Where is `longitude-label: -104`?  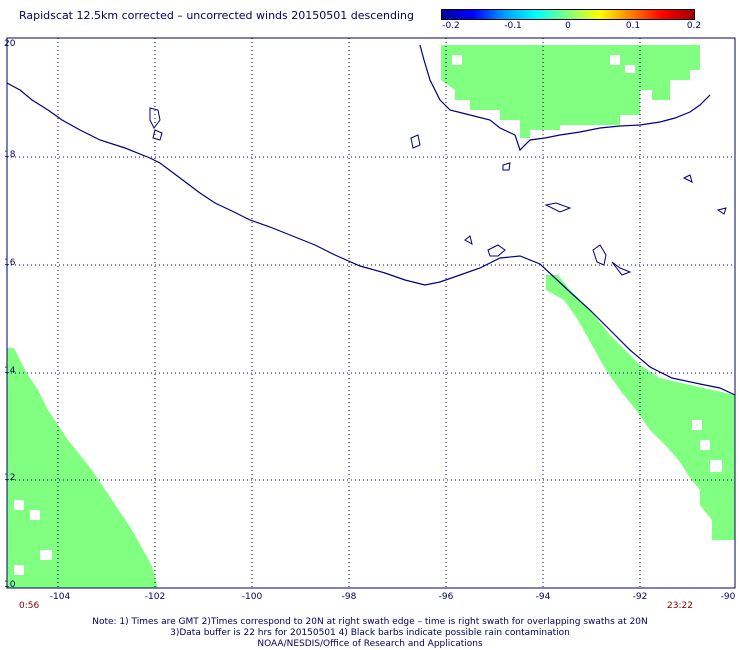
longitude-label: -104 is located at coordinates (60, 597).